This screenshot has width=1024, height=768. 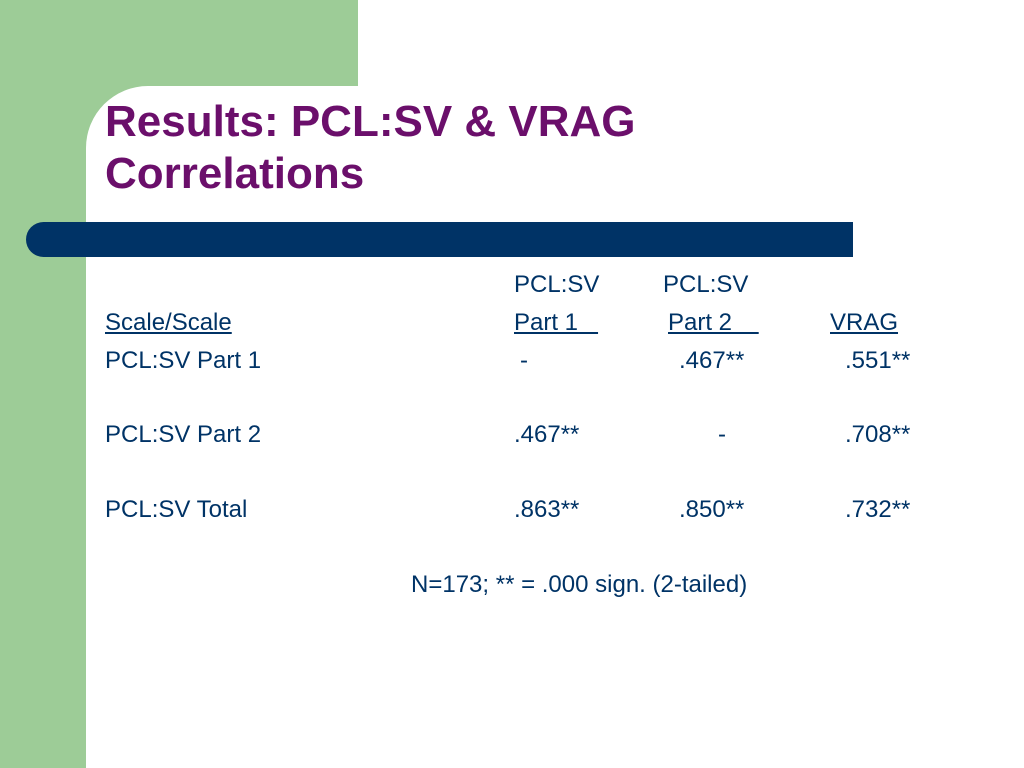 What do you see at coordinates (878, 360) in the screenshot?
I see `row-1-col3: .551**` at bounding box center [878, 360].